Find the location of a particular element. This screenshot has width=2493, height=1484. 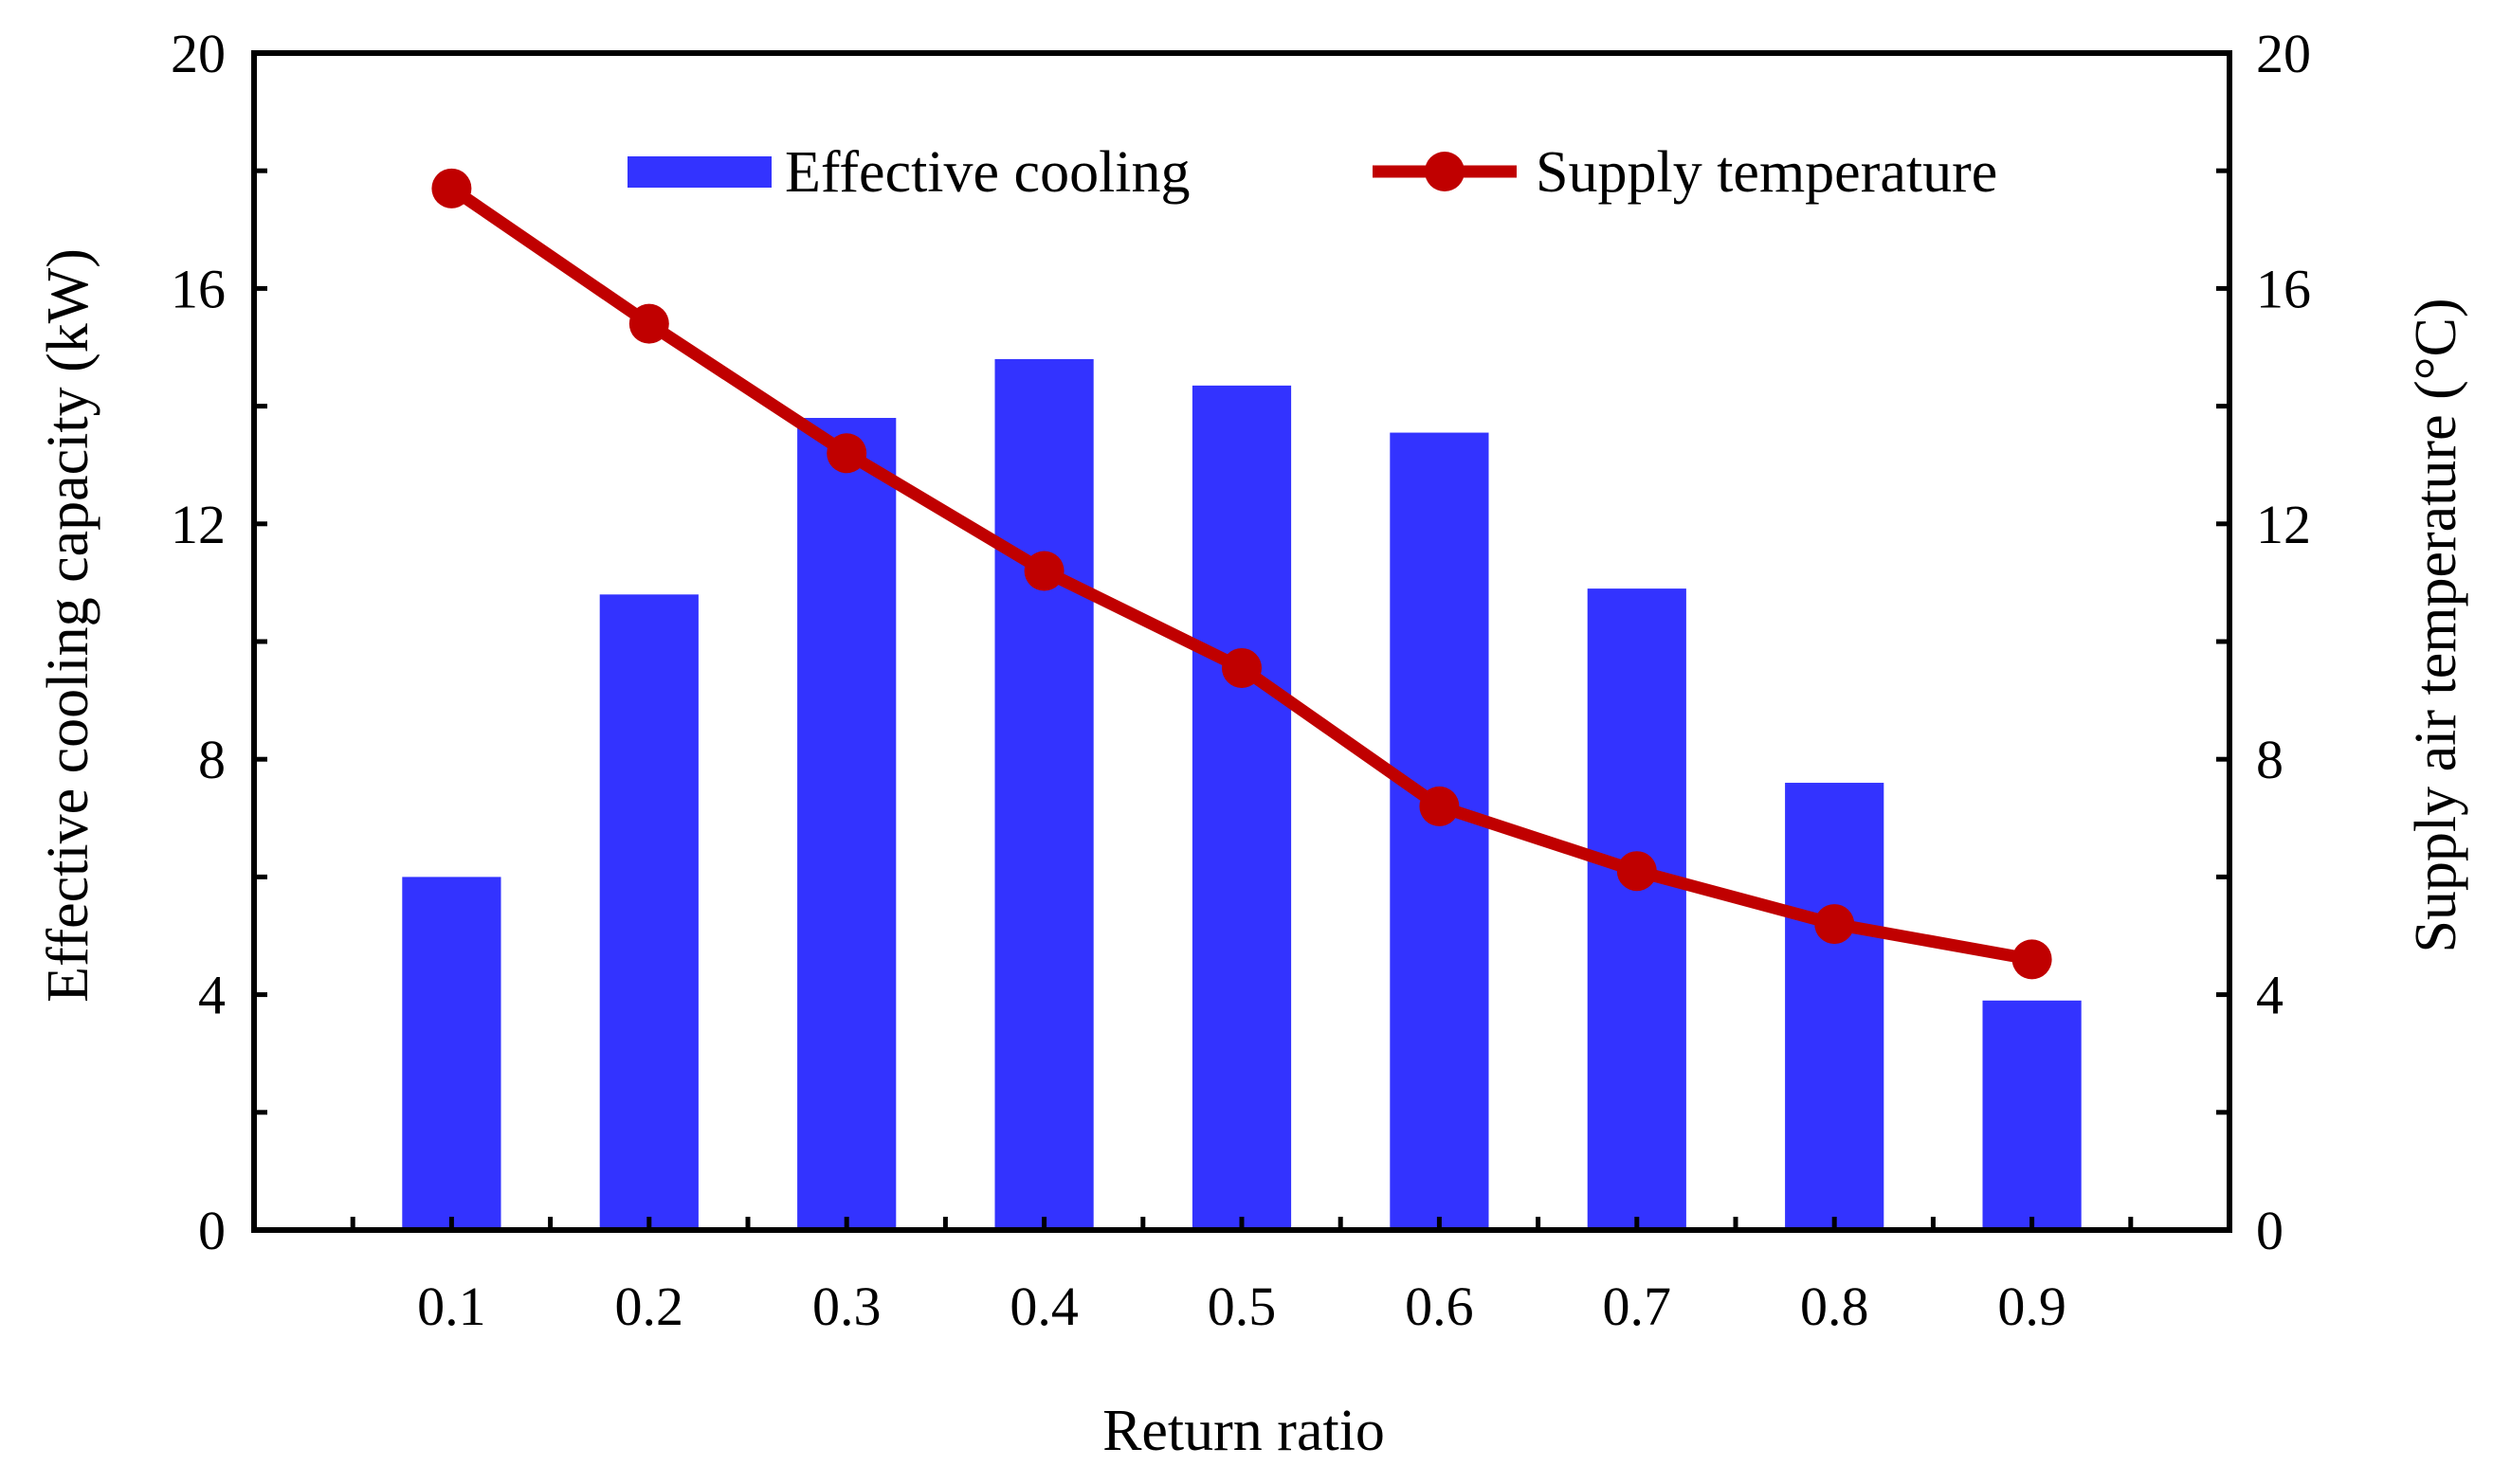

x-tick-label: 0.1 is located at coordinates (452, 1306).